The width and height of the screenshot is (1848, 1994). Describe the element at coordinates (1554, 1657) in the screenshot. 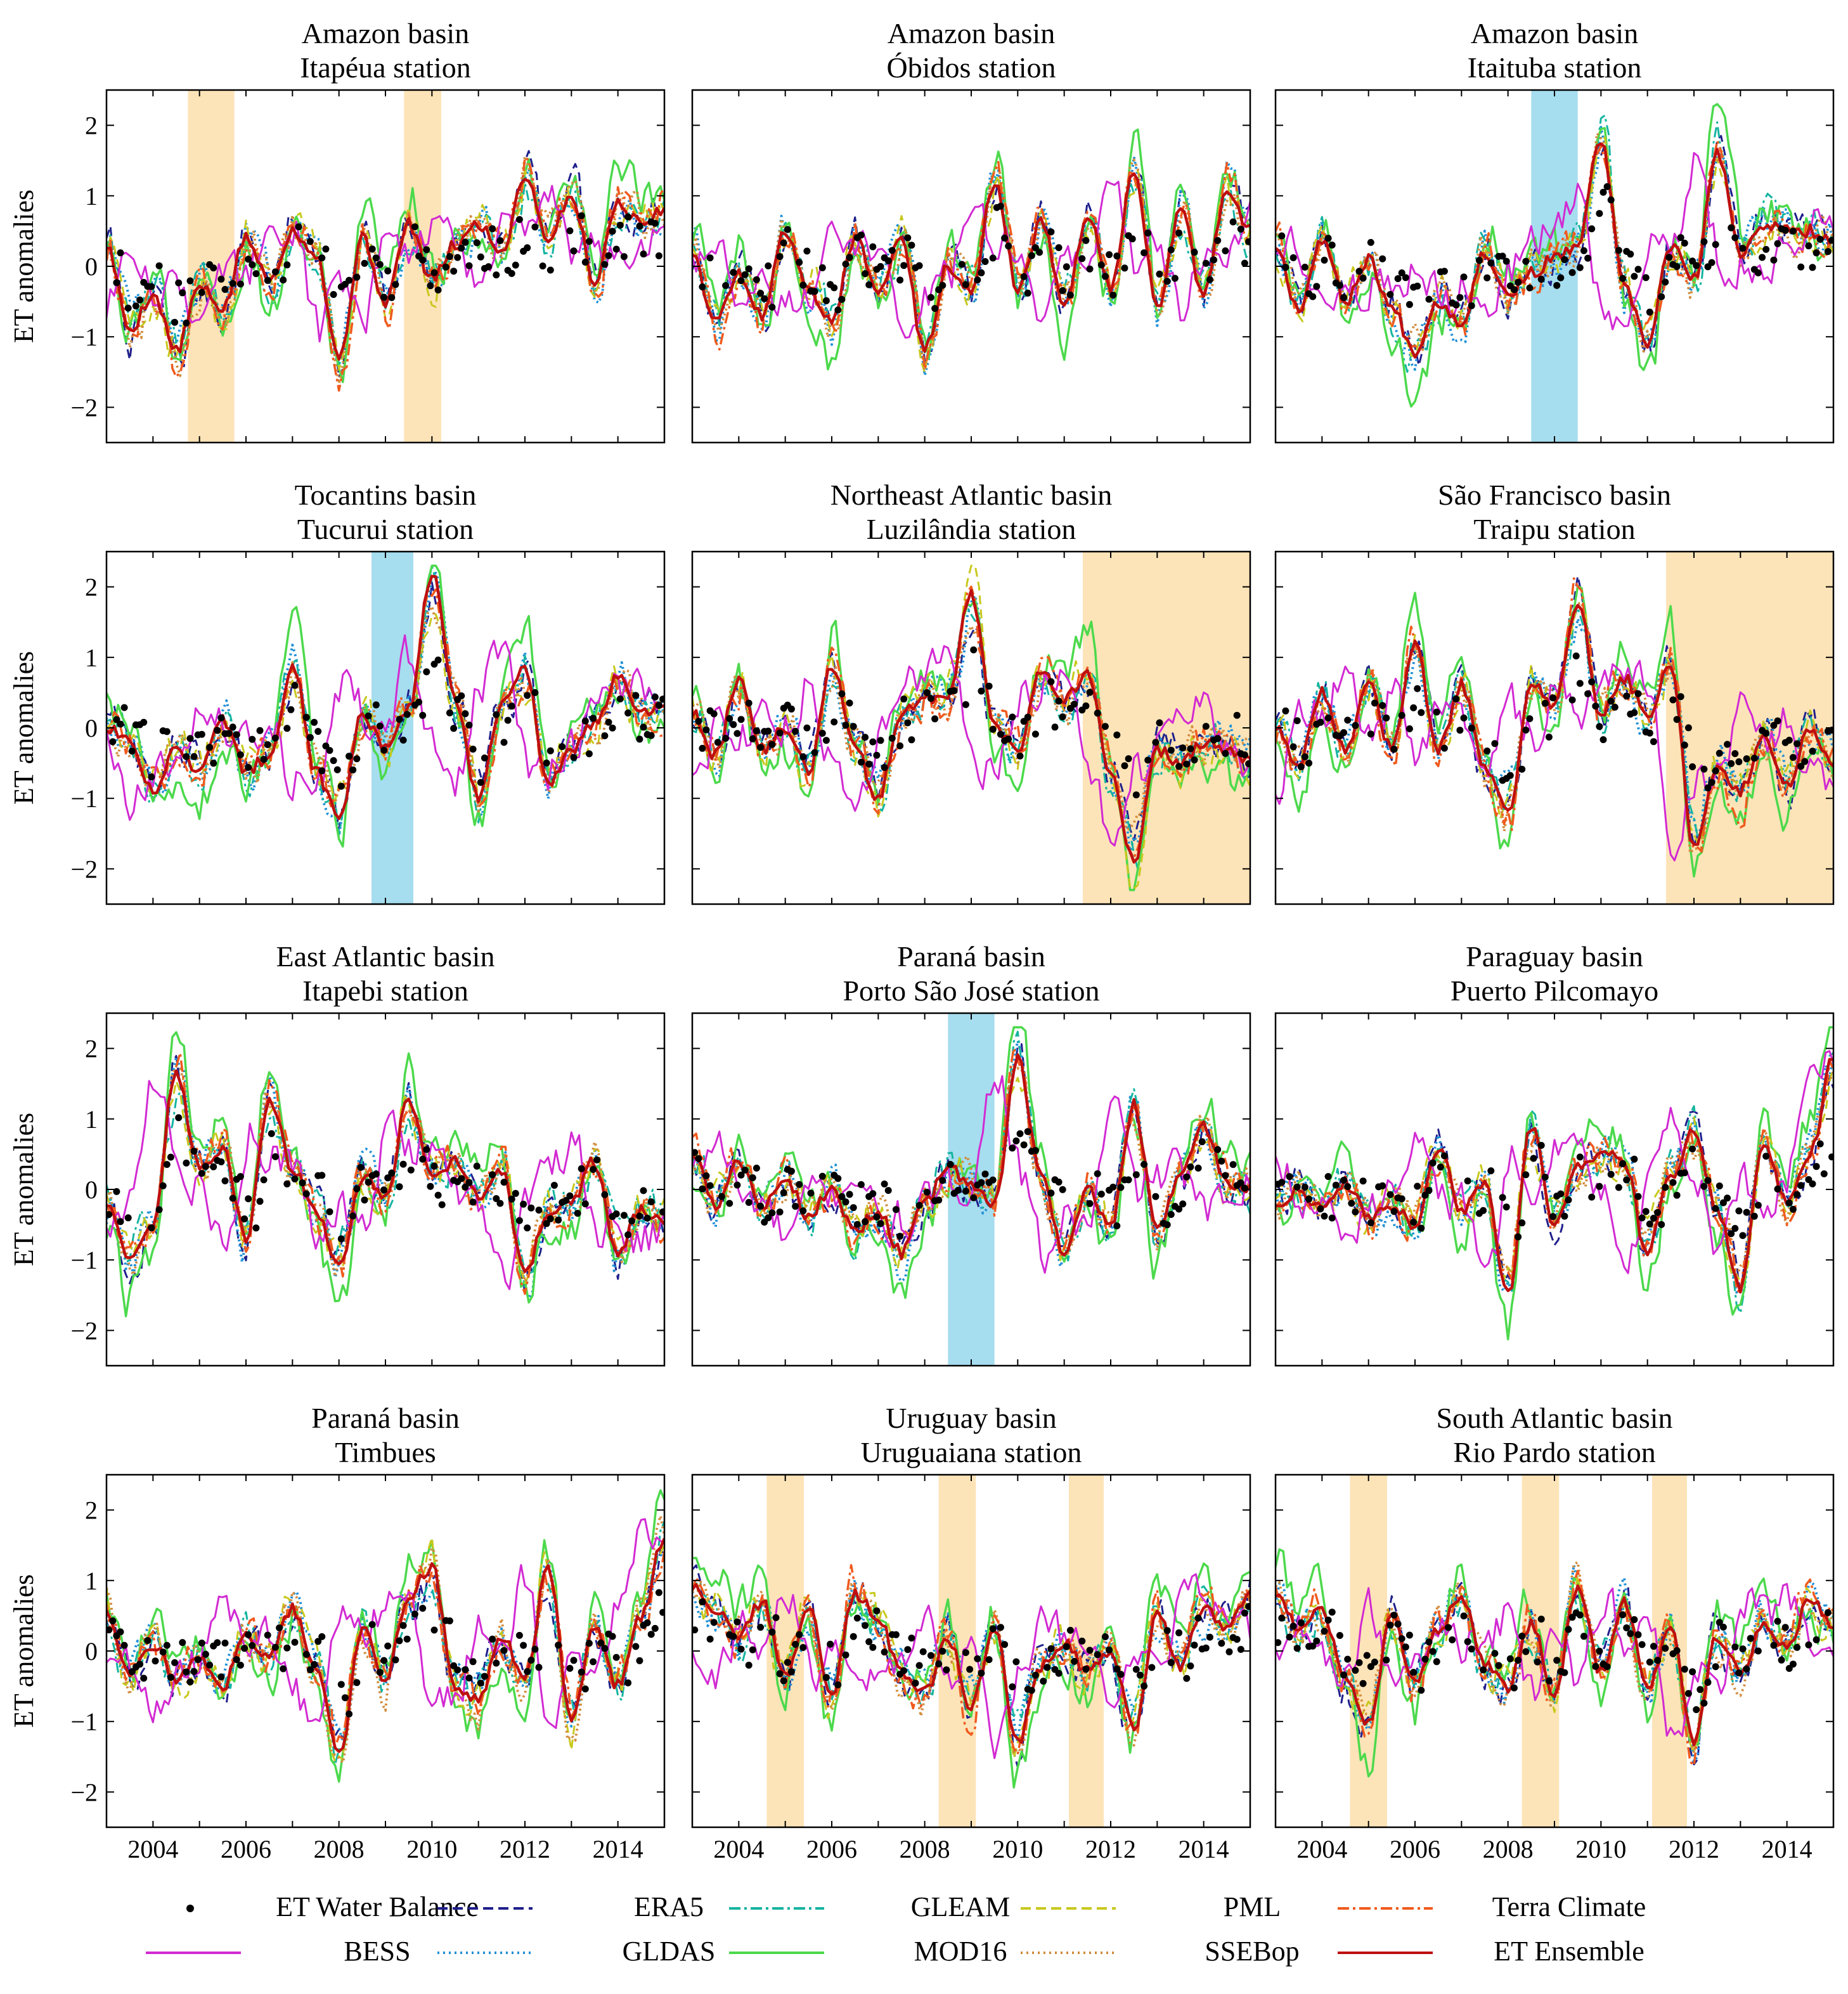

I see `series-ssebop` at that location.